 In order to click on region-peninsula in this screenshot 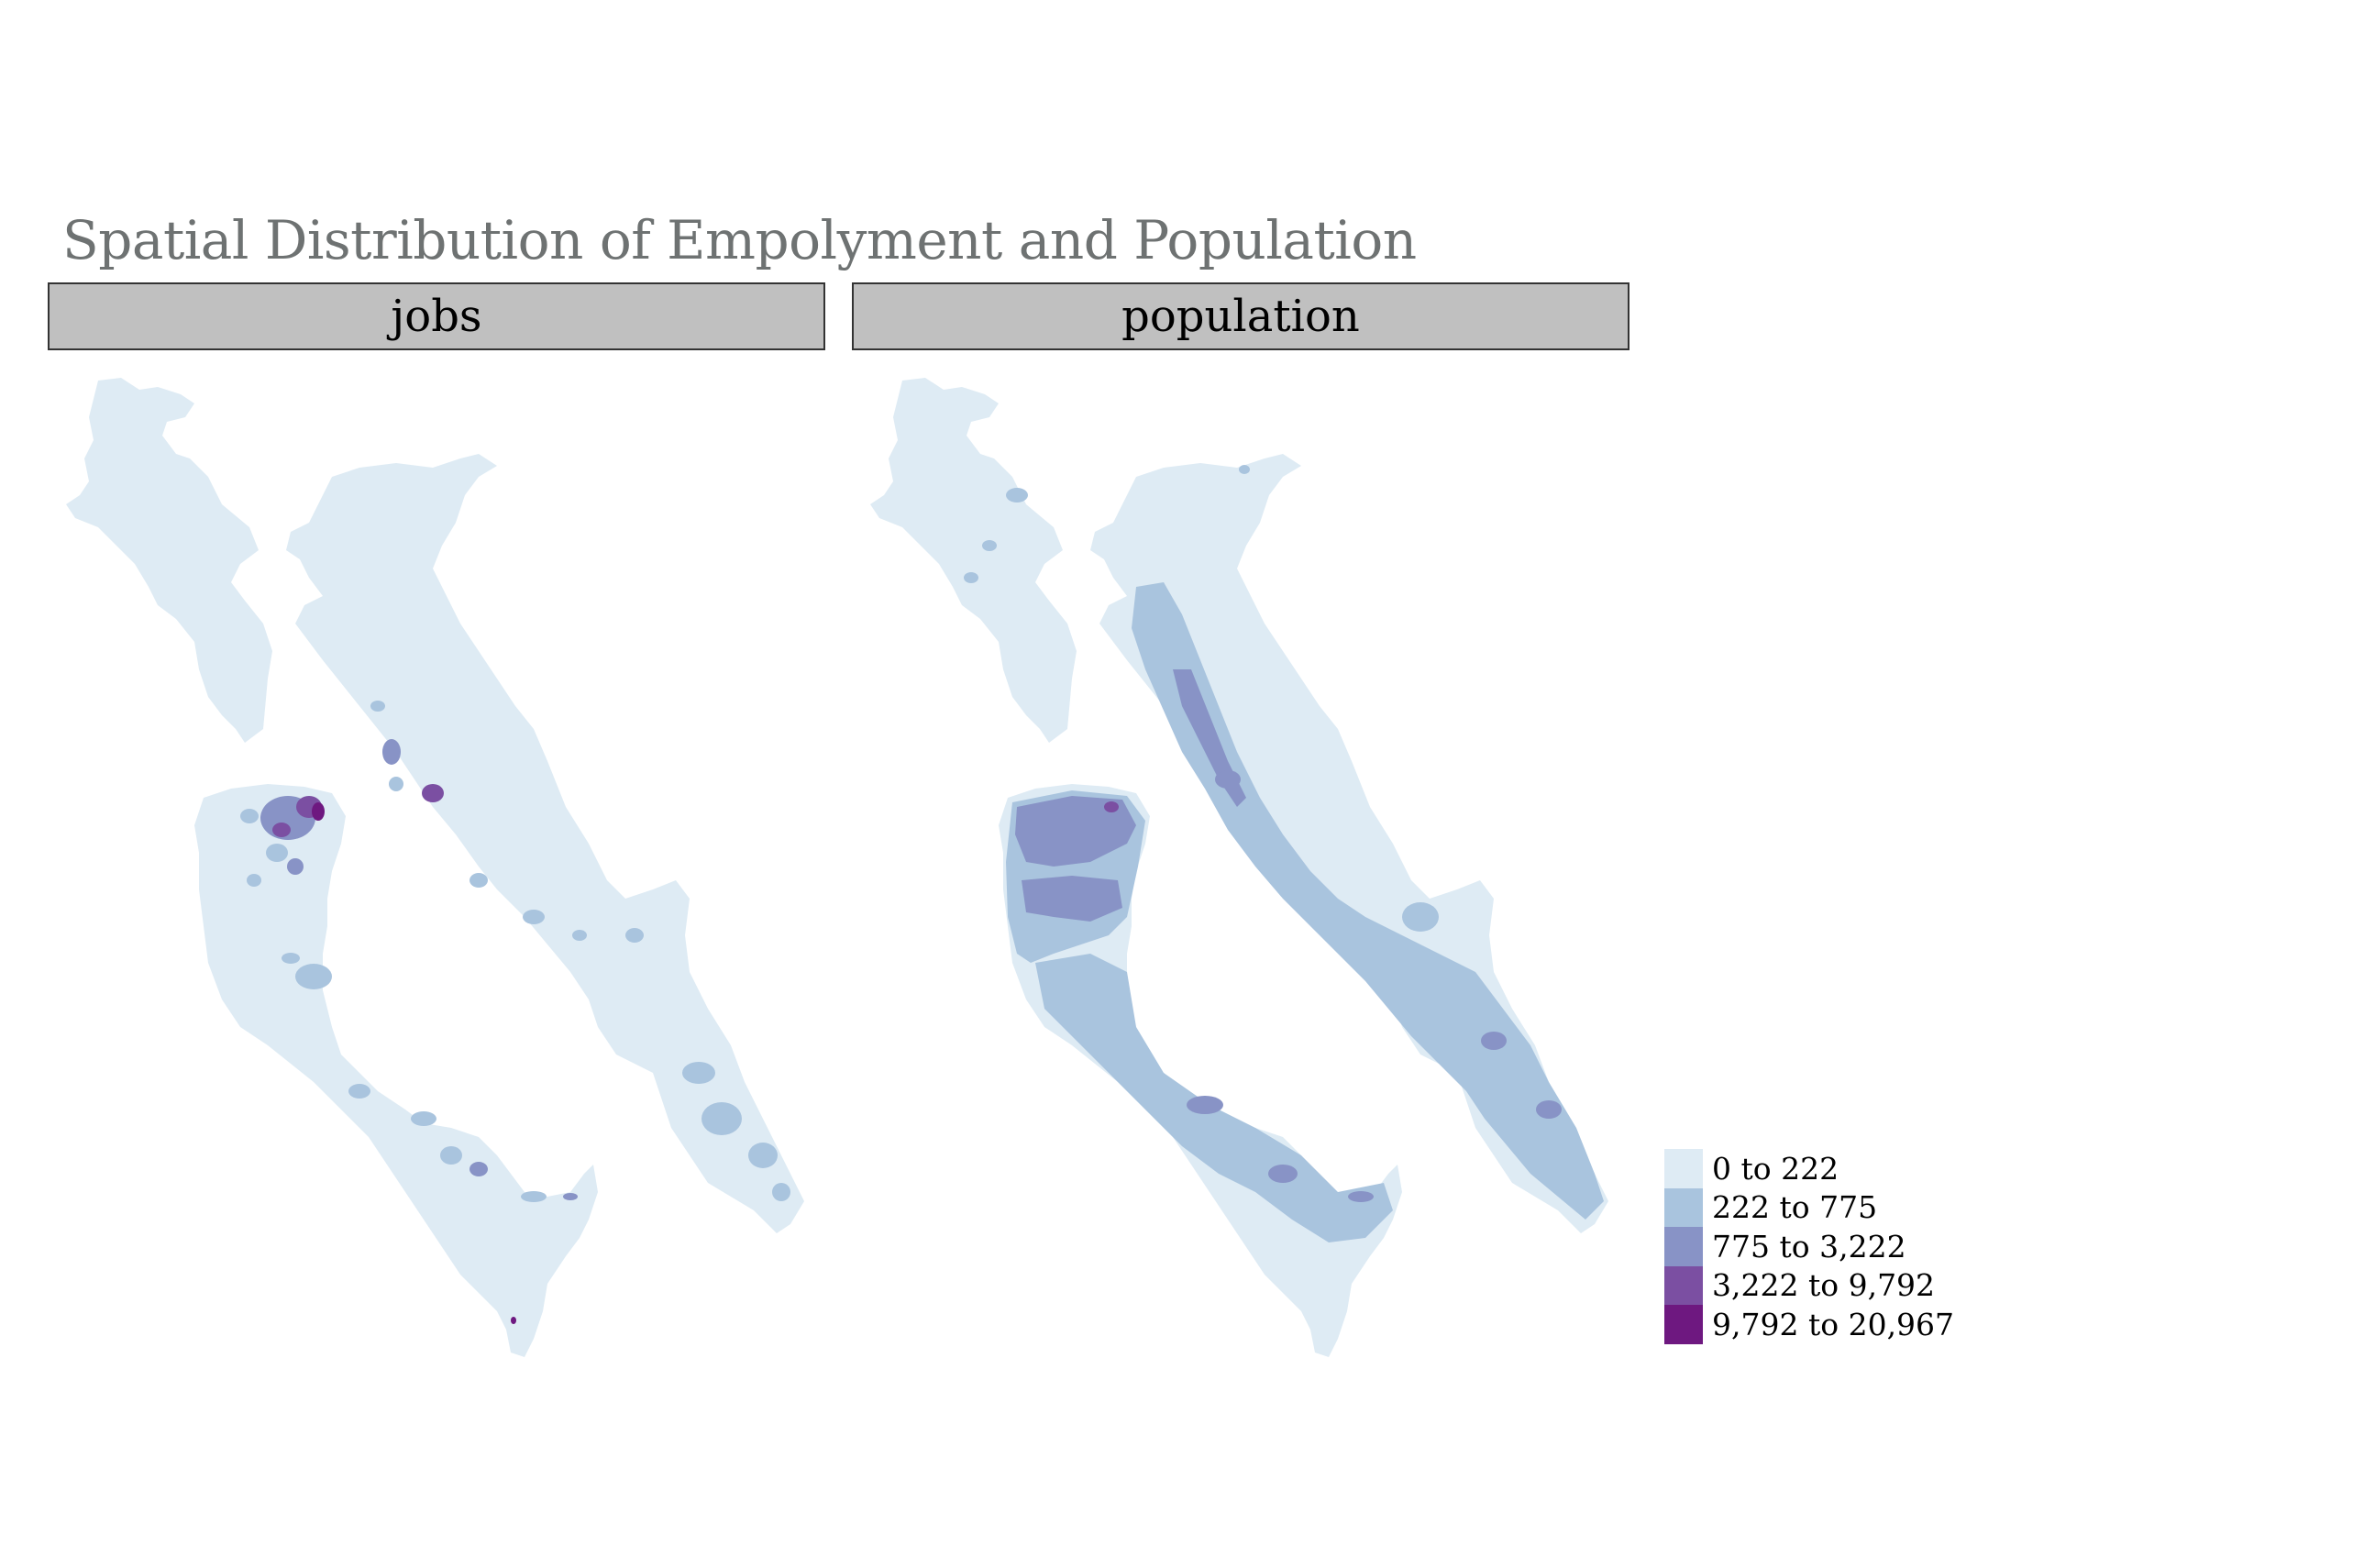, I will do `click(396, 1070)`.